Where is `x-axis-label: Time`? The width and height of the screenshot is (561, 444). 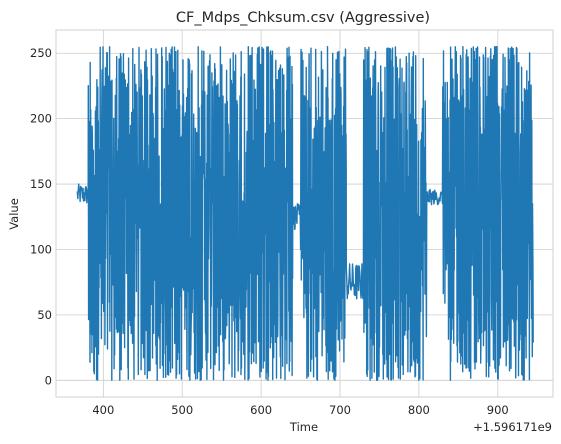
x-axis-label: Time is located at coordinates (303, 427).